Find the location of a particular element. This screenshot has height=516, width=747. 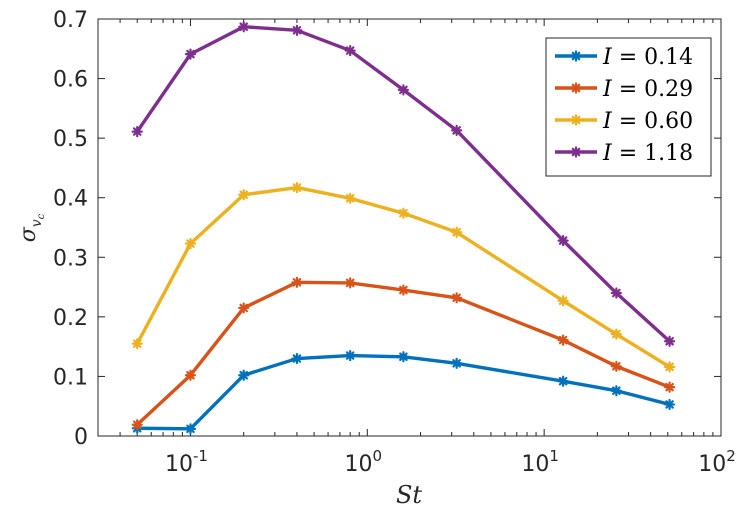

x-tick-label: 10¹ is located at coordinates (540, 462).